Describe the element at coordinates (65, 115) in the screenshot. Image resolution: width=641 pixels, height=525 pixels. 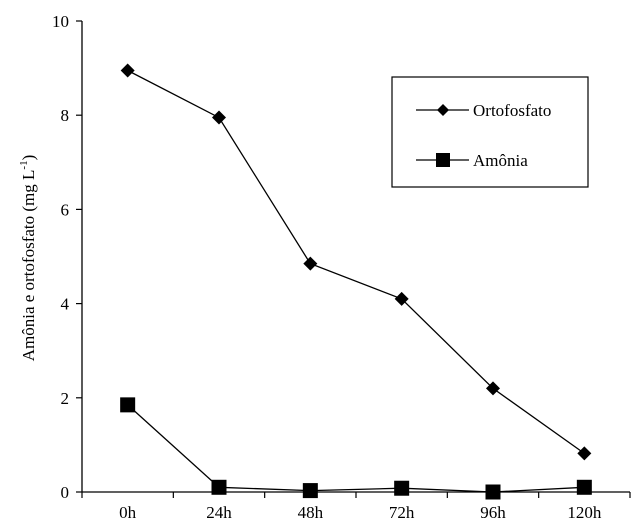
I see `y-tick-label: 8` at that location.